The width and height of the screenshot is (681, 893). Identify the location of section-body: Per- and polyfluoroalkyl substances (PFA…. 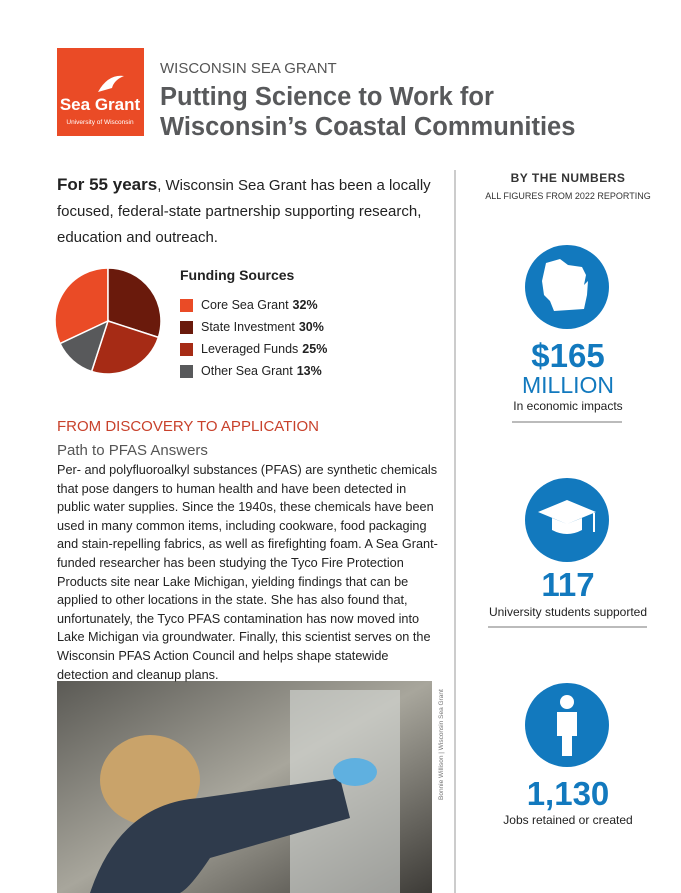
(247, 572).